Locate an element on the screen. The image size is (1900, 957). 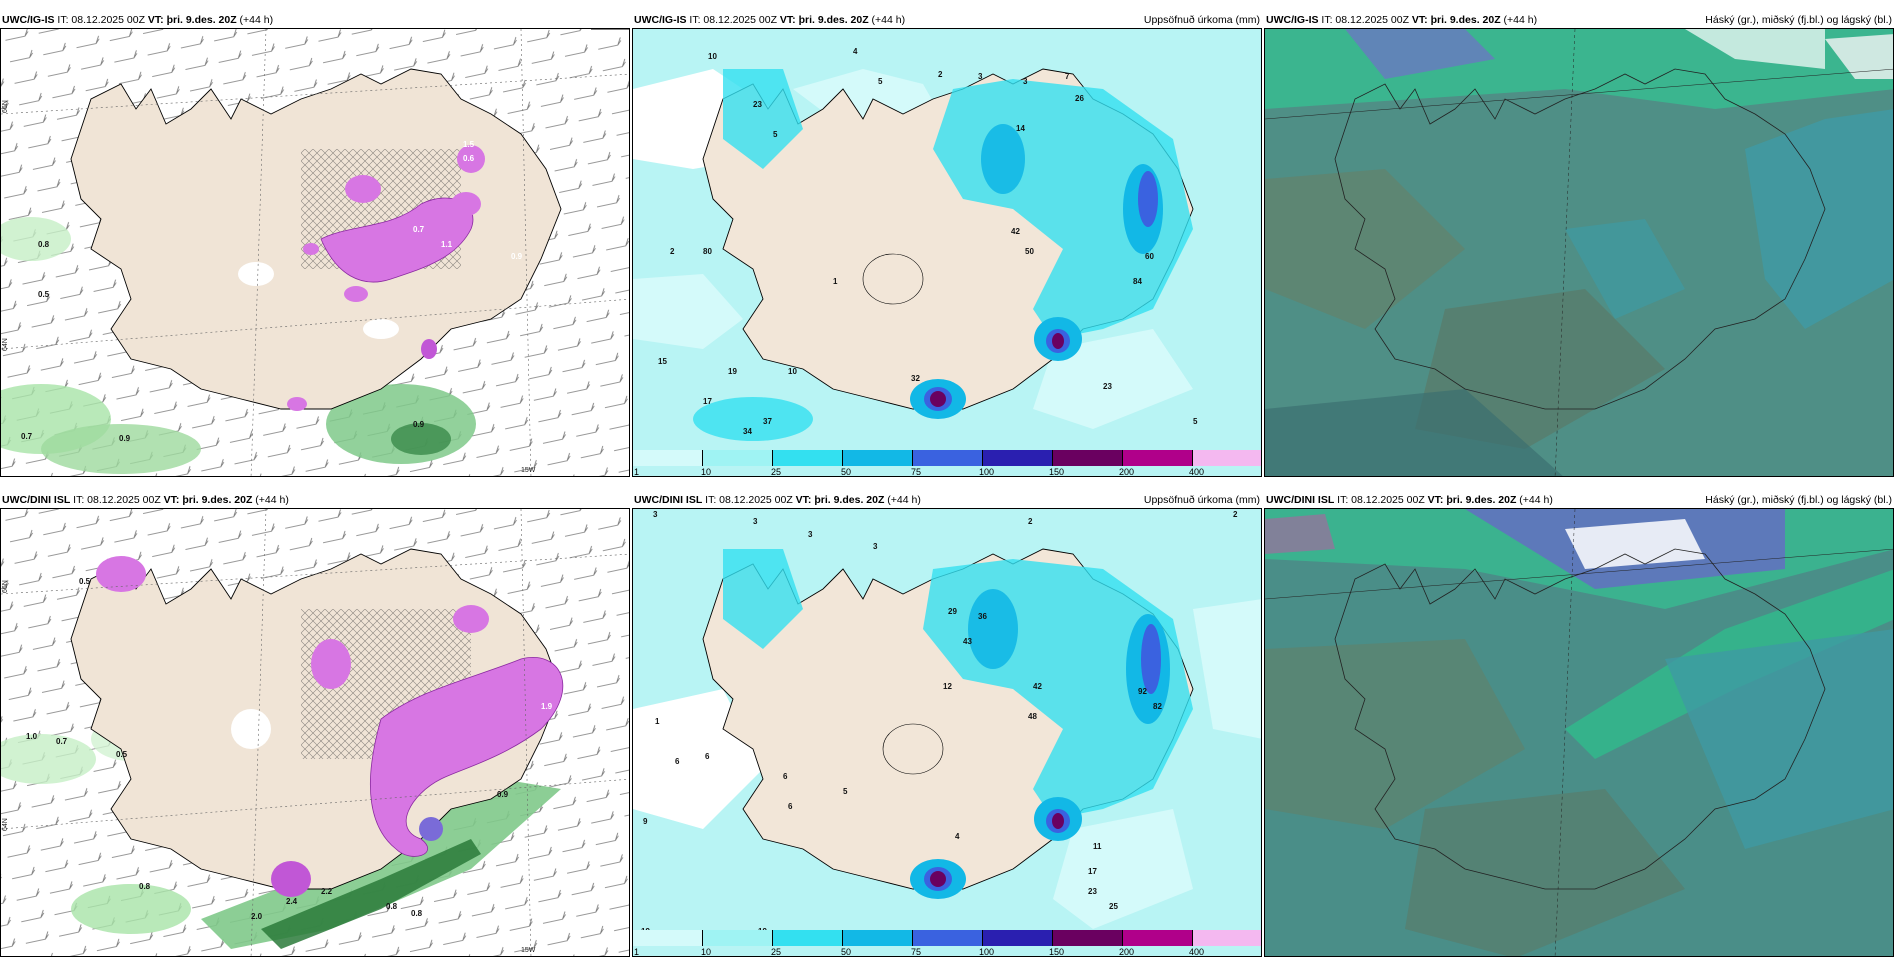
precip-value: 50 is located at coordinates (1029, 251).